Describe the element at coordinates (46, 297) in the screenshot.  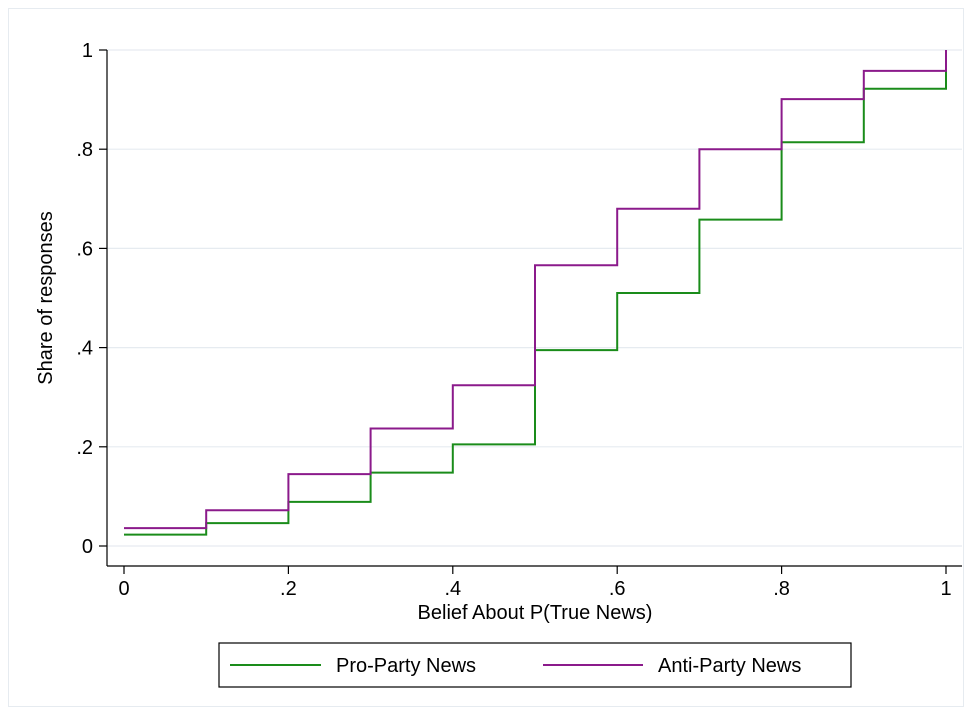
I see `y-axis-title: Share of responses` at that location.